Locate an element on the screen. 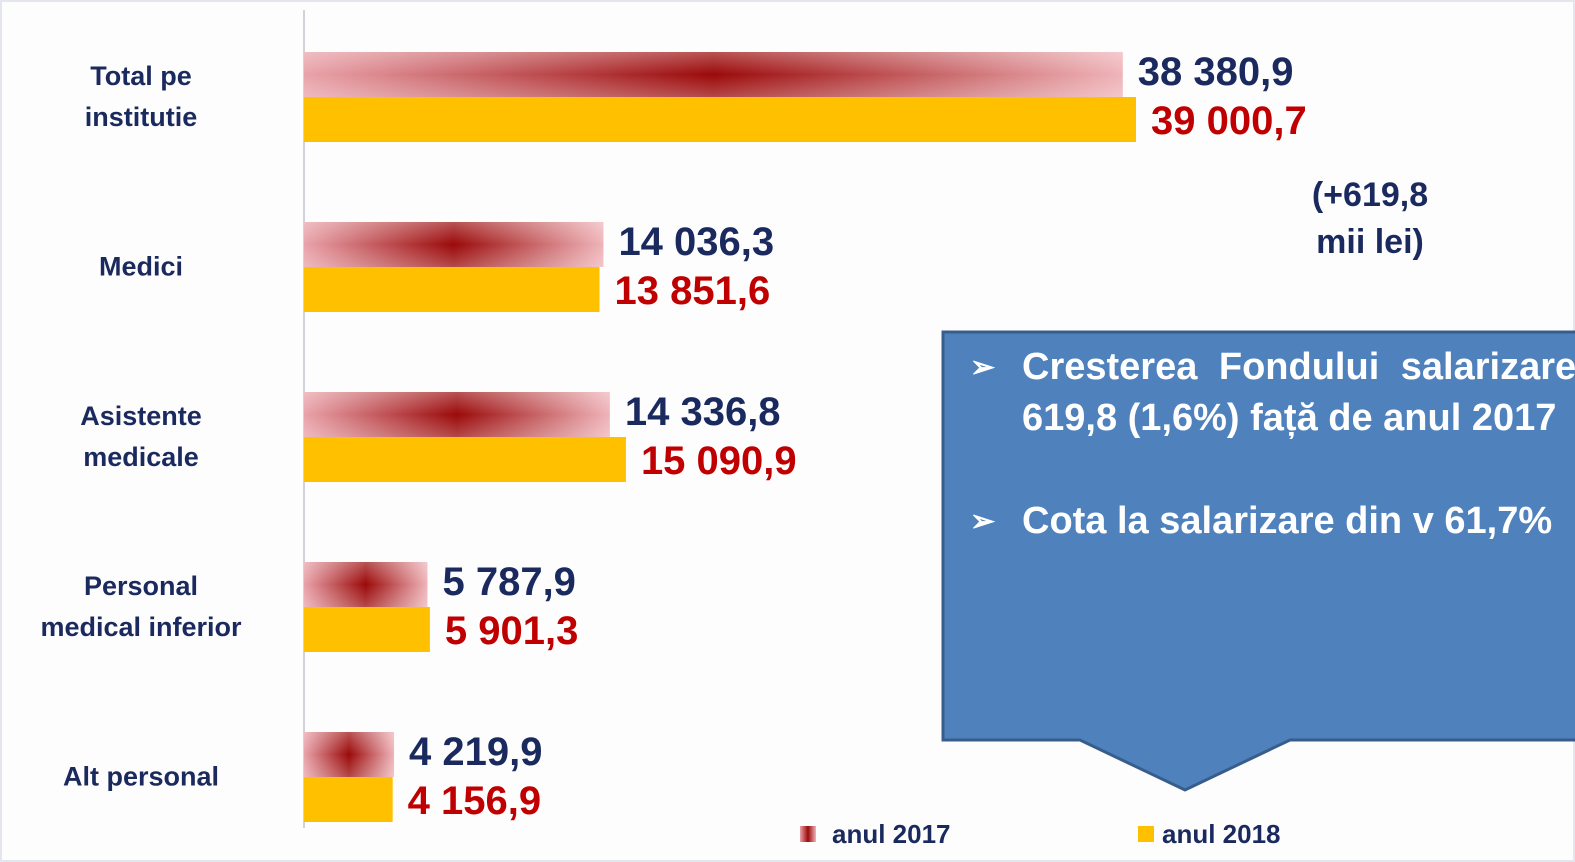  value-label: 4 219,9 is located at coordinates (475, 752).